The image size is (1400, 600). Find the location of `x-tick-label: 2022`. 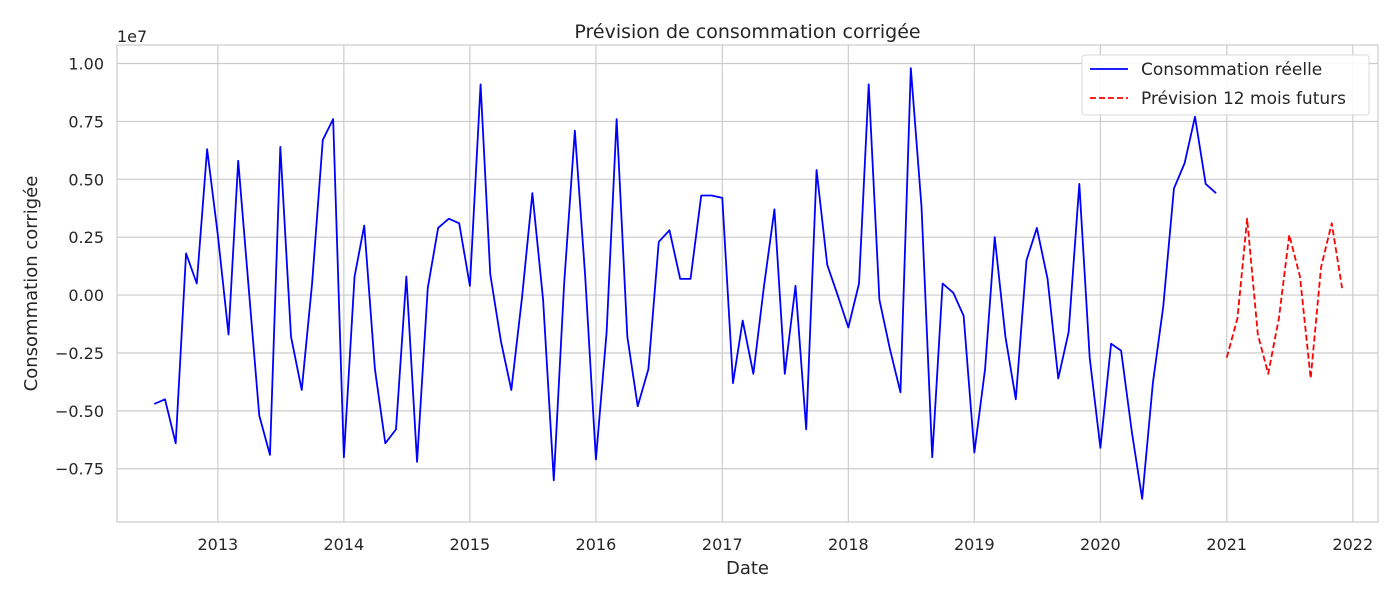

x-tick-label: 2022 is located at coordinates (1352, 544).